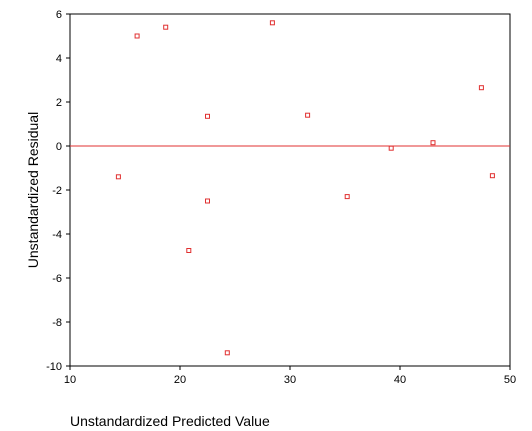 The width and height of the screenshot is (532, 431). Describe the element at coordinates (170, 421) in the screenshot. I see `x-axis-label: Unstandardized Predicted Value` at that location.